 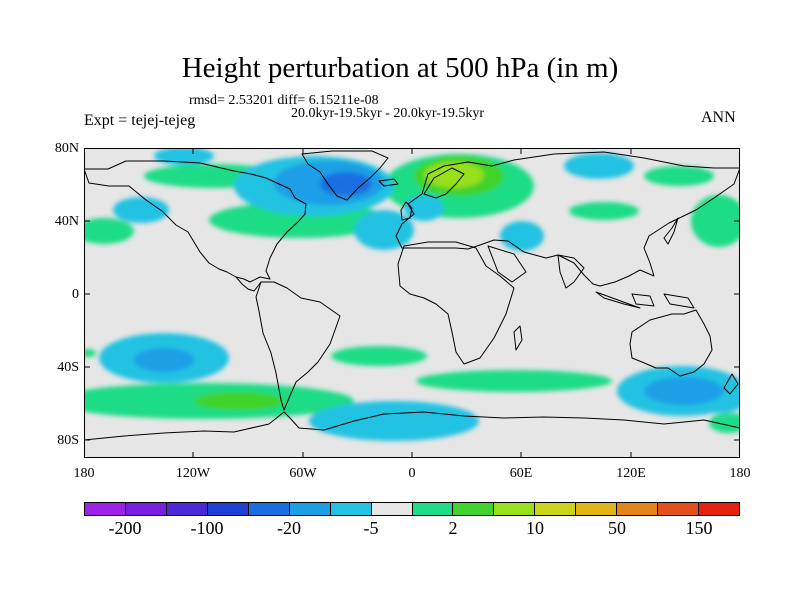 What do you see at coordinates (406, 211) in the screenshot?
I see `coast-britain` at bounding box center [406, 211].